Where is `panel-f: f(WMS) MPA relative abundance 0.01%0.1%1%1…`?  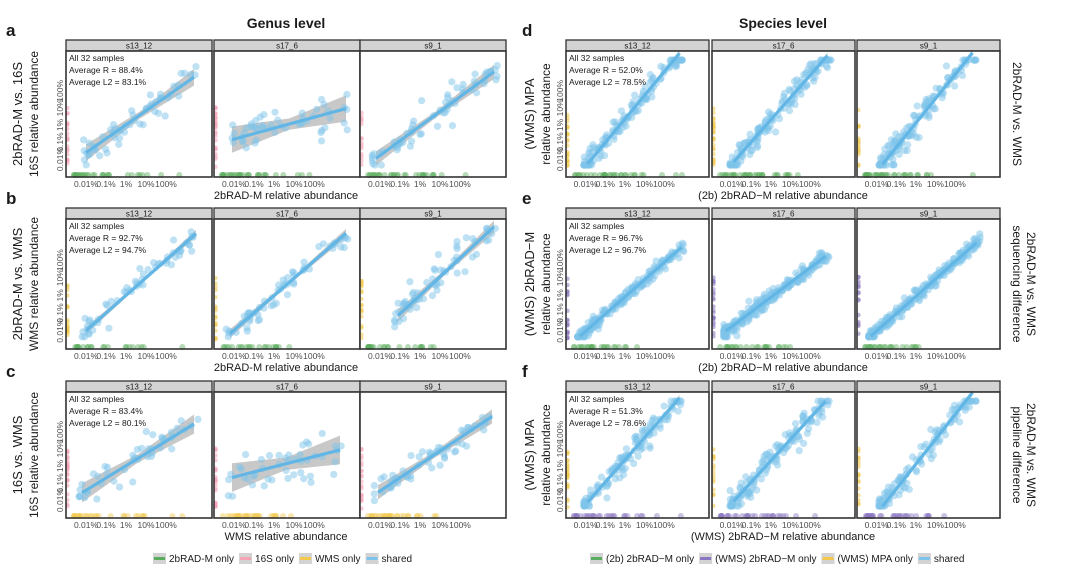
panel-f: f(WMS) MPA relative abundance 0.01%0.1%1%1… is located at coordinates (780, 452).